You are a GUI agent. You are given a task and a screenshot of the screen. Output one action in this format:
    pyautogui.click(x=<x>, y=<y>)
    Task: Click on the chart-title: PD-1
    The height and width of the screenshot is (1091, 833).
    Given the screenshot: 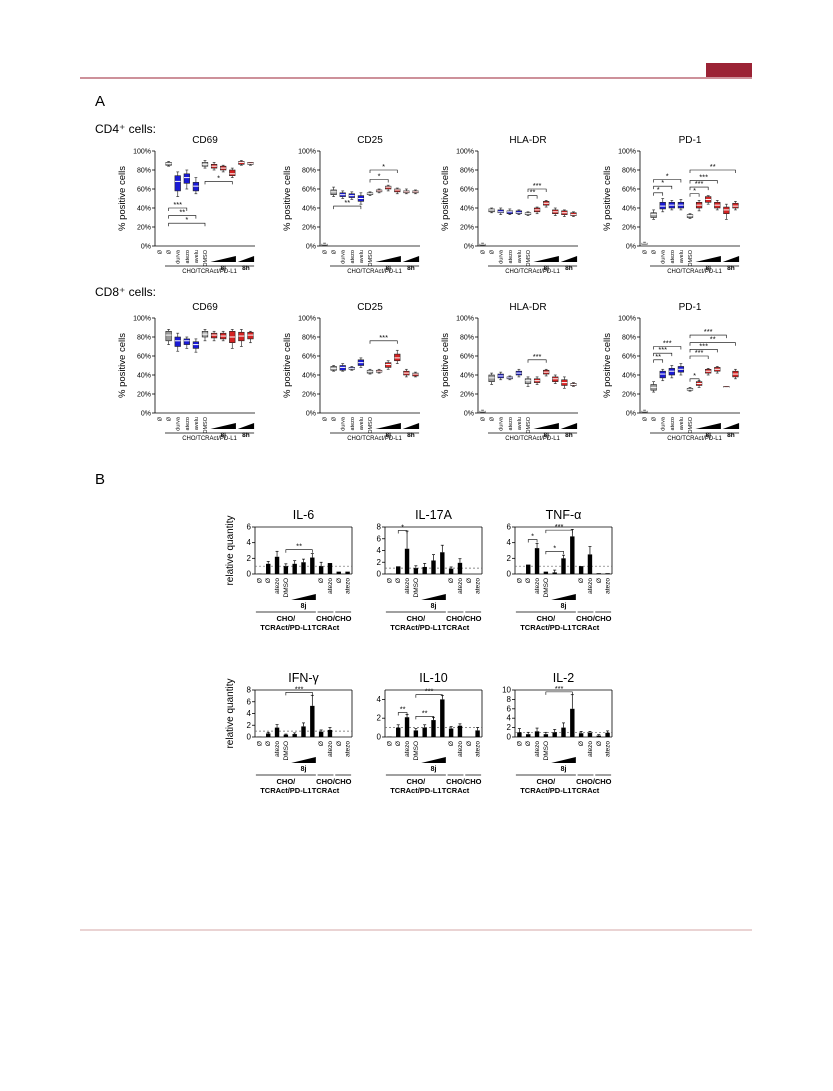 What is the action you would take?
    pyautogui.click(x=690, y=307)
    